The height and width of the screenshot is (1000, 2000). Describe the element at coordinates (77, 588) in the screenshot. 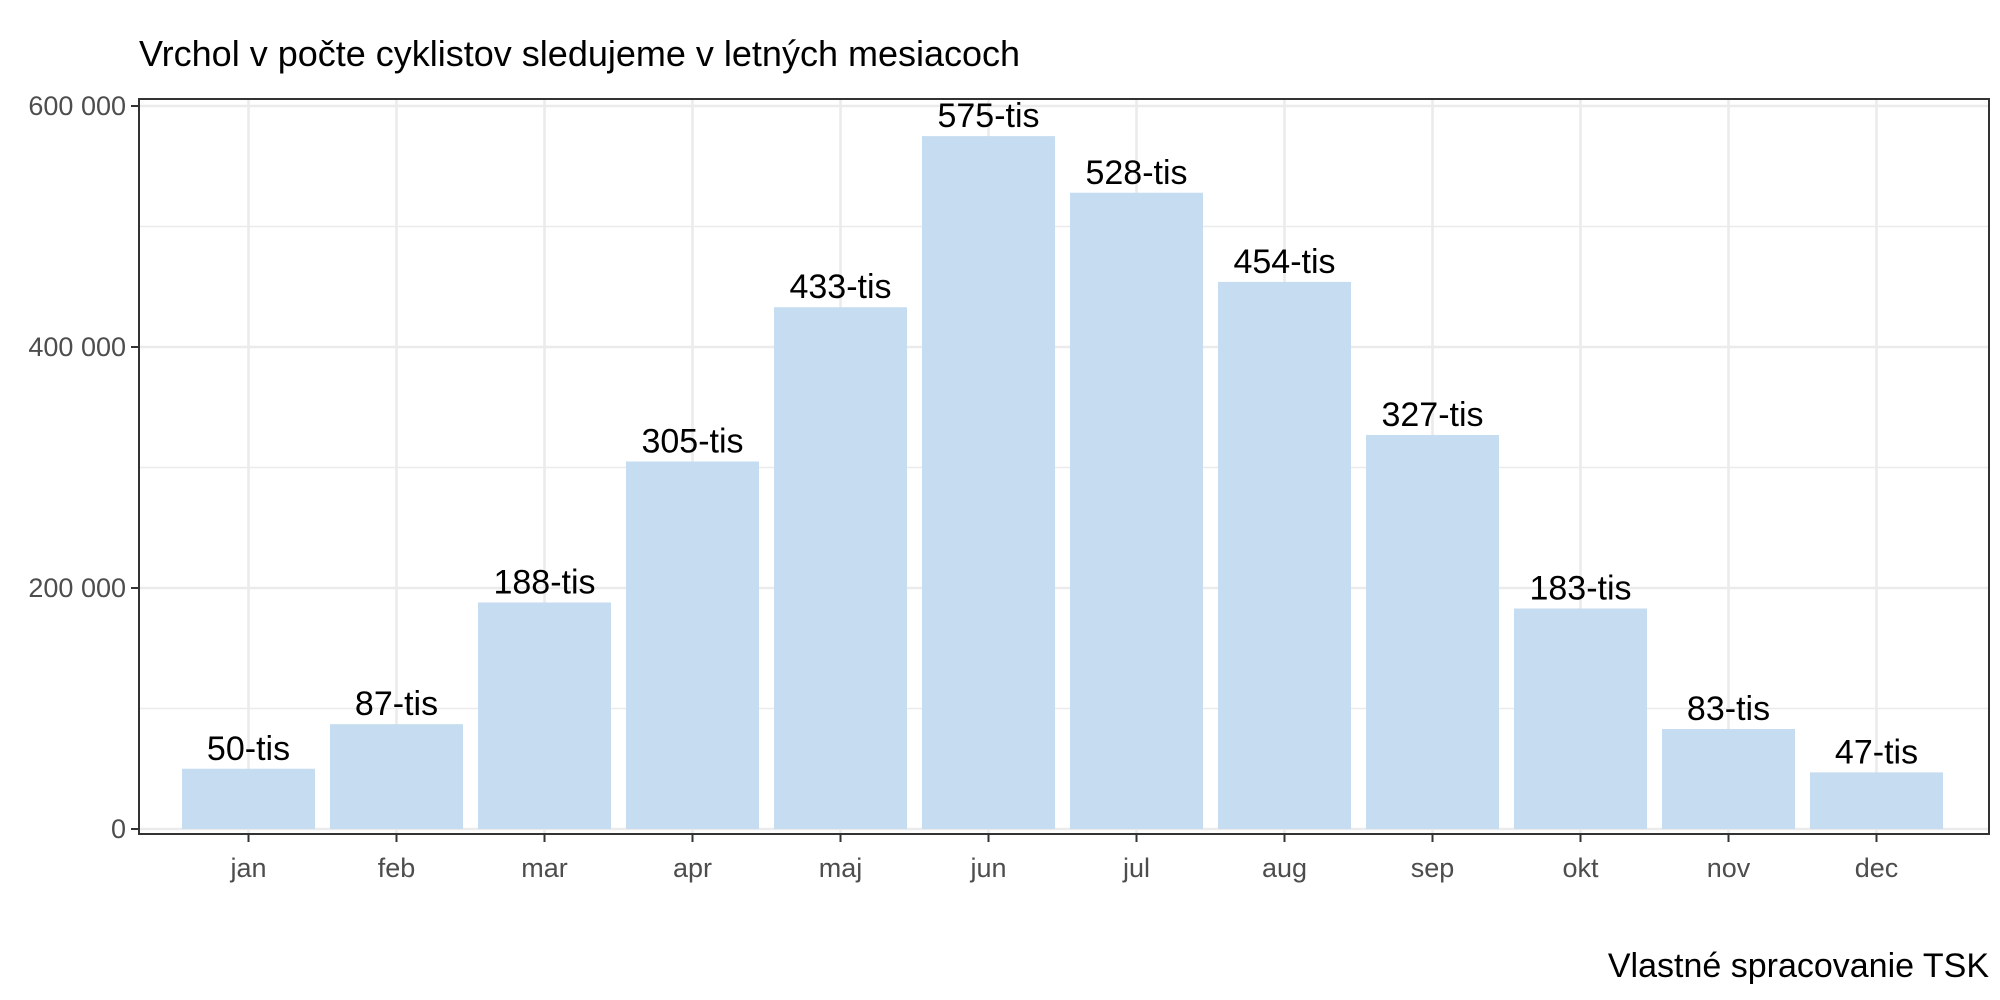

I see `y-tick-label: 200 000` at that location.